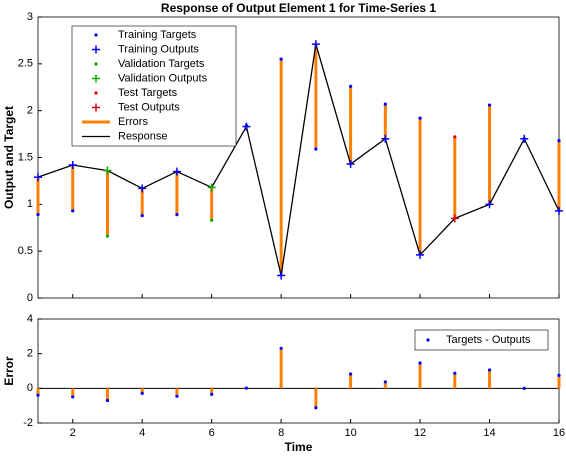 The width and height of the screenshot is (566, 460). What do you see at coordinates (30, 204) in the screenshot?
I see `y-tick-label: 1` at bounding box center [30, 204].